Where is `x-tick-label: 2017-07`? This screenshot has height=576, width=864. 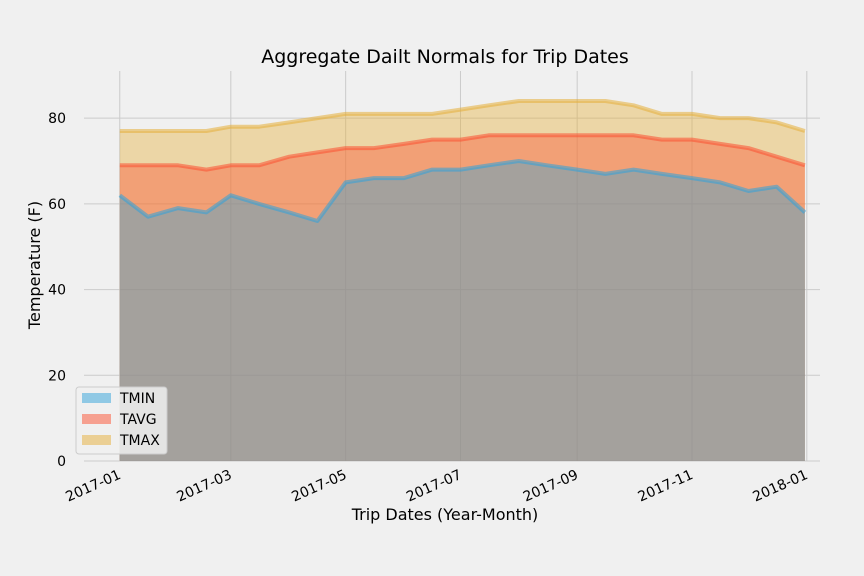
x-tick-label: 2017-07 is located at coordinates (434, 486).